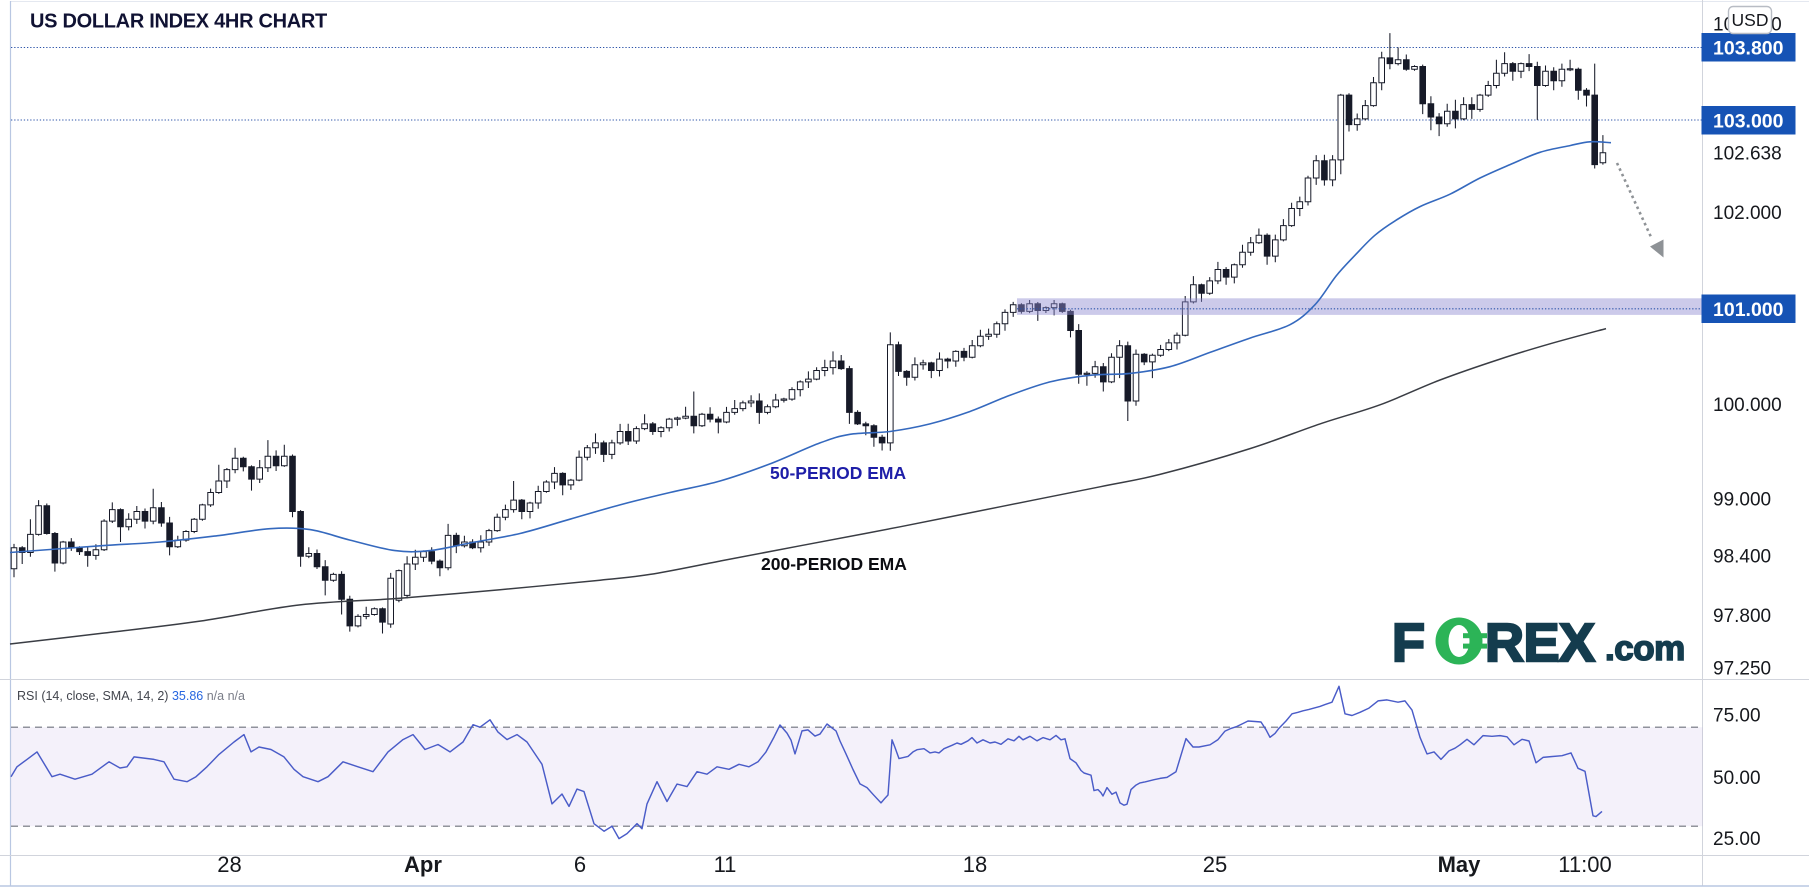 The width and height of the screenshot is (1809, 888). I want to click on svg-text: 97.800, so click(1742, 616).